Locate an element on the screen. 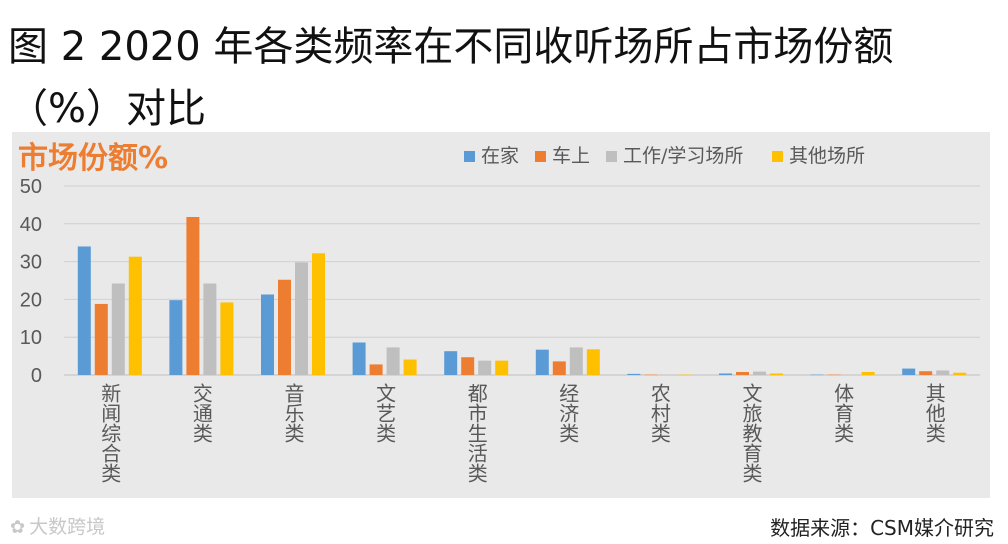 The height and width of the screenshot is (544, 1008). x-tick-label: 体育类 is located at coordinates (843, 413).